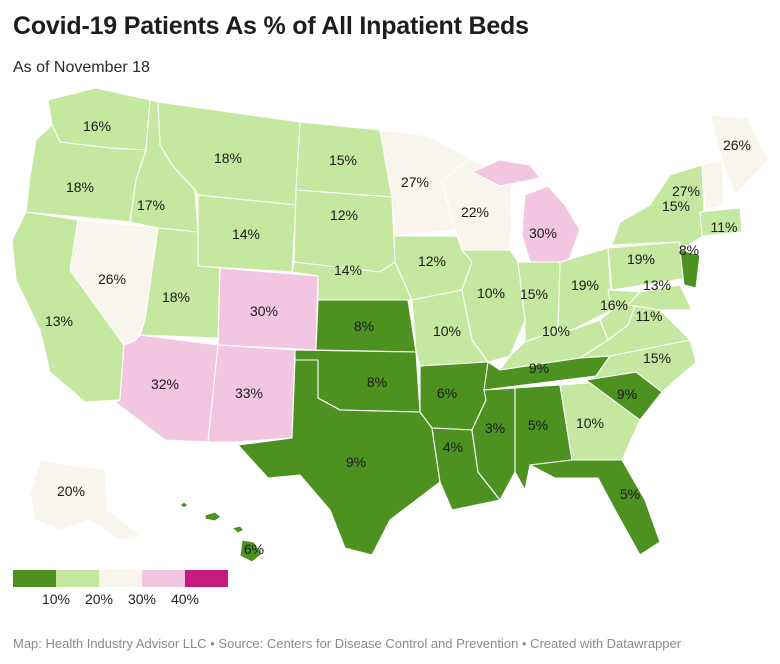 This screenshot has width=780, height=664. What do you see at coordinates (627, 394) in the screenshot?
I see `state-value-label-sc: 9%` at bounding box center [627, 394].